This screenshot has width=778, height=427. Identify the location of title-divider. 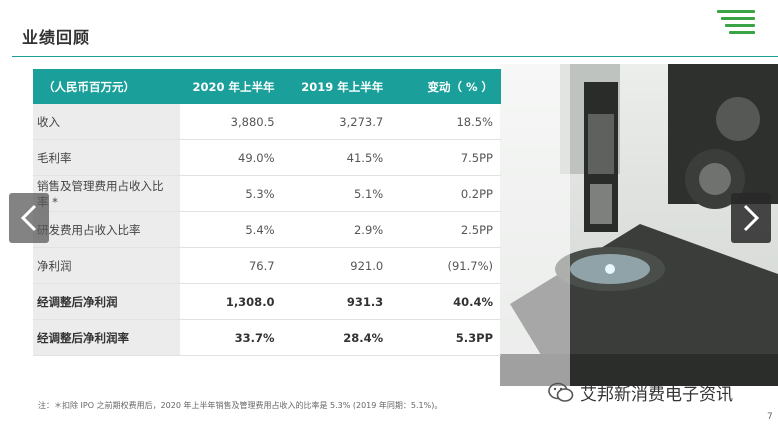
(395, 56).